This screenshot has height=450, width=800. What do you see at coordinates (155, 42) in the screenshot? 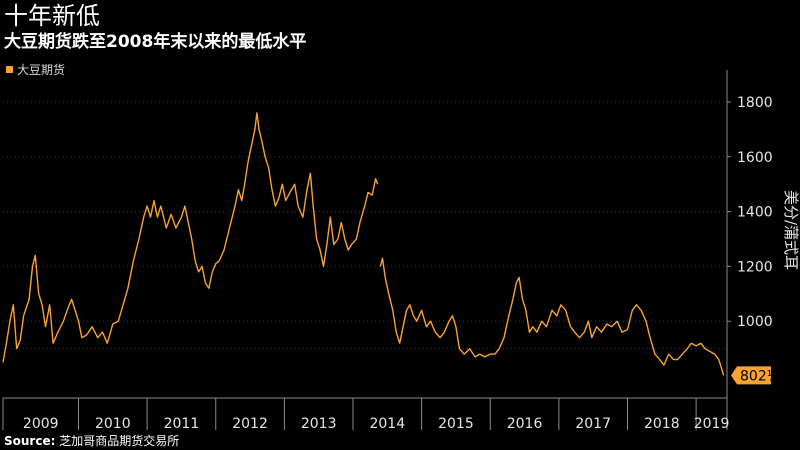
I see `chart-subtitle: 大豆期货跌至2008年末以来的最低水平` at bounding box center [155, 42].